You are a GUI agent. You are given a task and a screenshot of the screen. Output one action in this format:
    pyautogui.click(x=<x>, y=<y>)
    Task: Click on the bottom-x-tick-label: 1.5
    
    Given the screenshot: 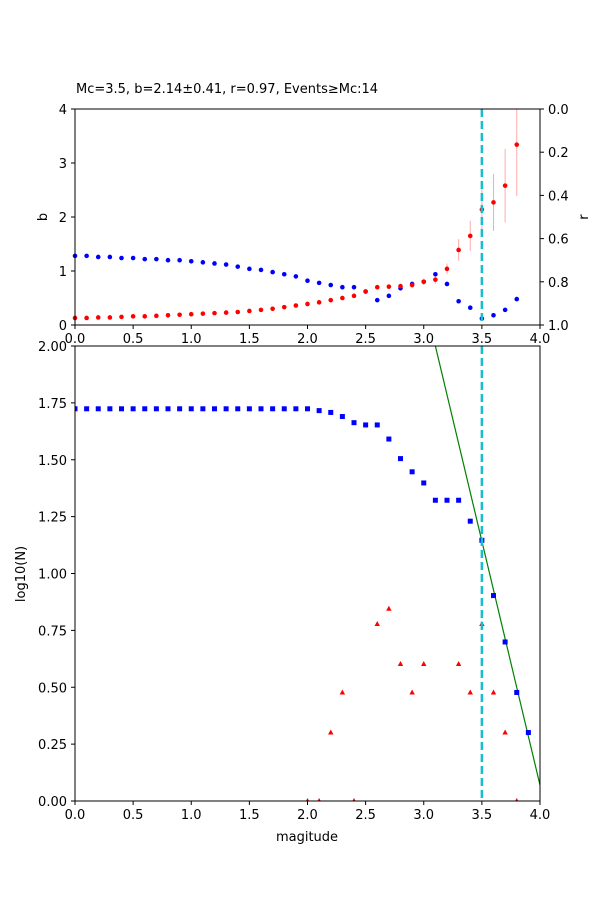 What is the action you would take?
    pyautogui.click(x=249, y=815)
    